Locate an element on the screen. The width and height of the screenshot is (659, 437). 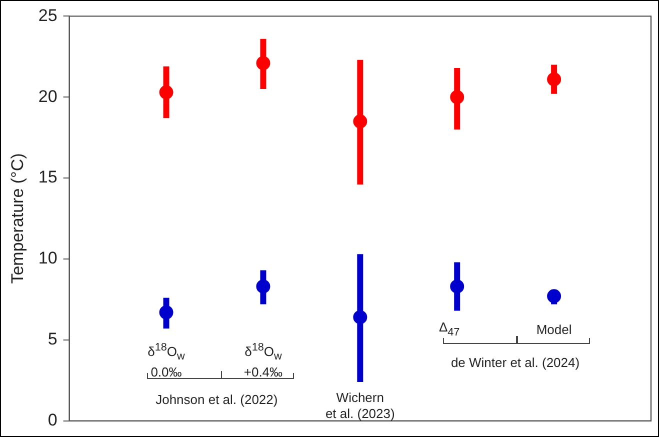
annotation: Wichern et al. (2023) is located at coordinates (360, 406).